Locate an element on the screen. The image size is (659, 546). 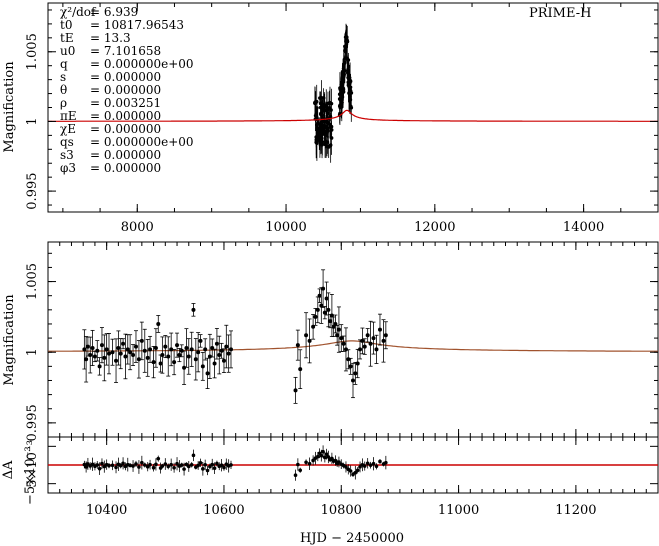
param-value: = 10817.96543 is located at coordinates (137, 25).